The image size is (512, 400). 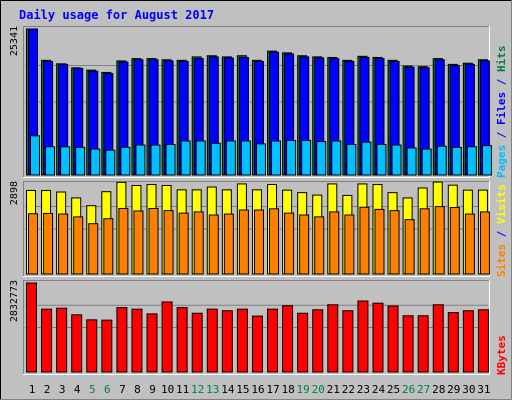 I want to click on x-tick-label-day-25: 25, so click(x=393, y=389).